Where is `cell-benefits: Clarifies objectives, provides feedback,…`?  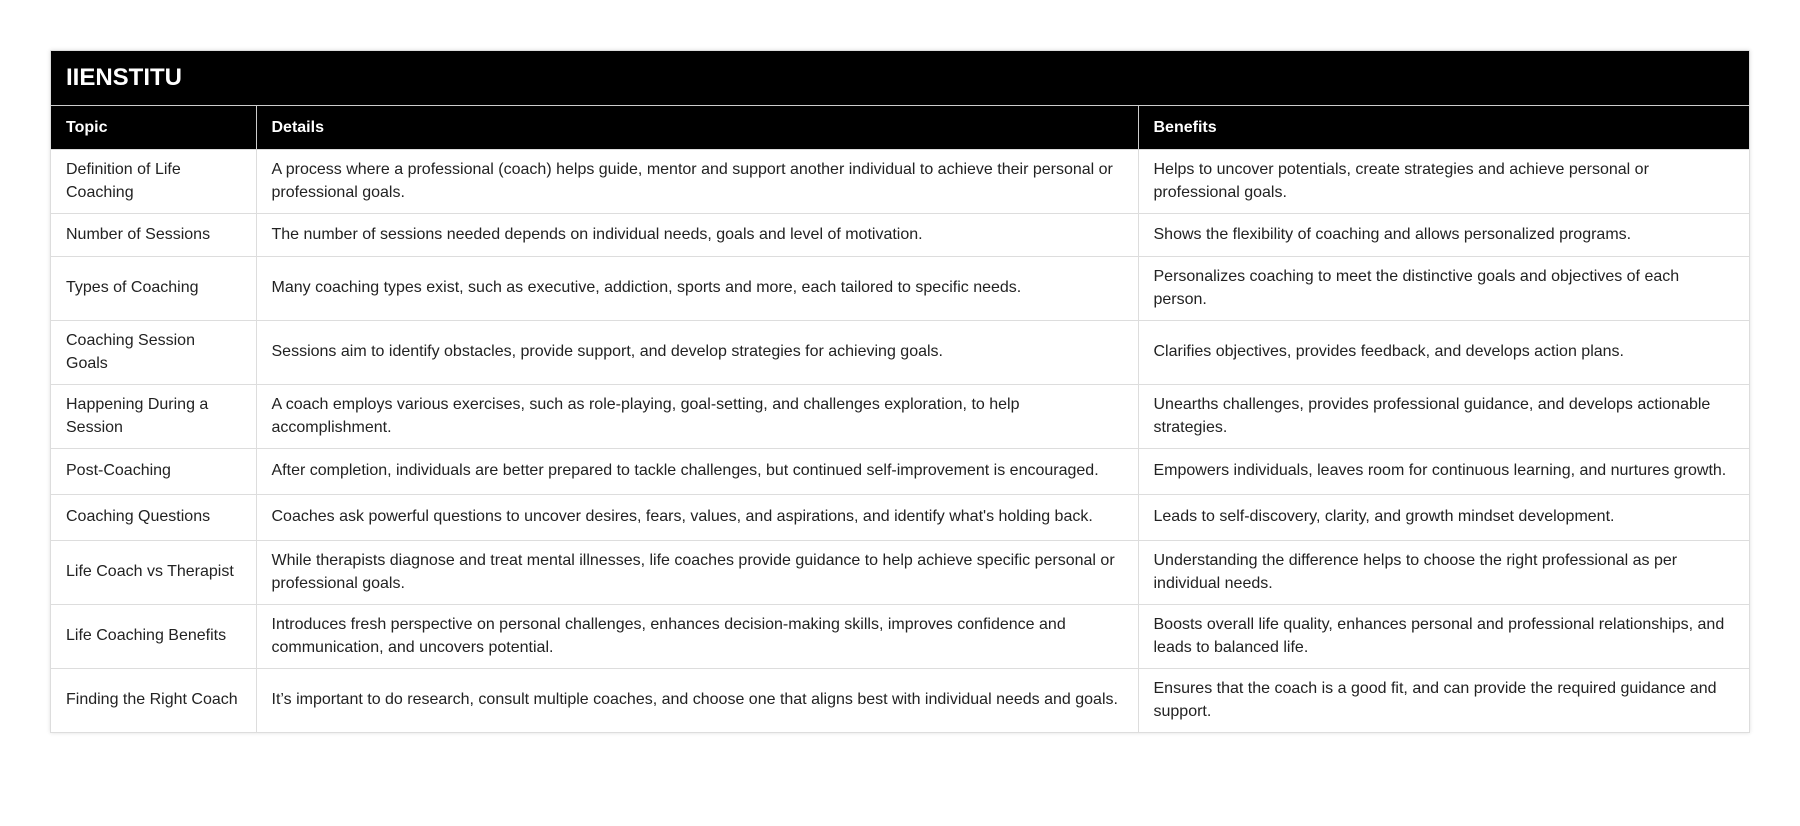 cell-benefits: Clarifies objectives, provides feedback,… is located at coordinates (1443, 352).